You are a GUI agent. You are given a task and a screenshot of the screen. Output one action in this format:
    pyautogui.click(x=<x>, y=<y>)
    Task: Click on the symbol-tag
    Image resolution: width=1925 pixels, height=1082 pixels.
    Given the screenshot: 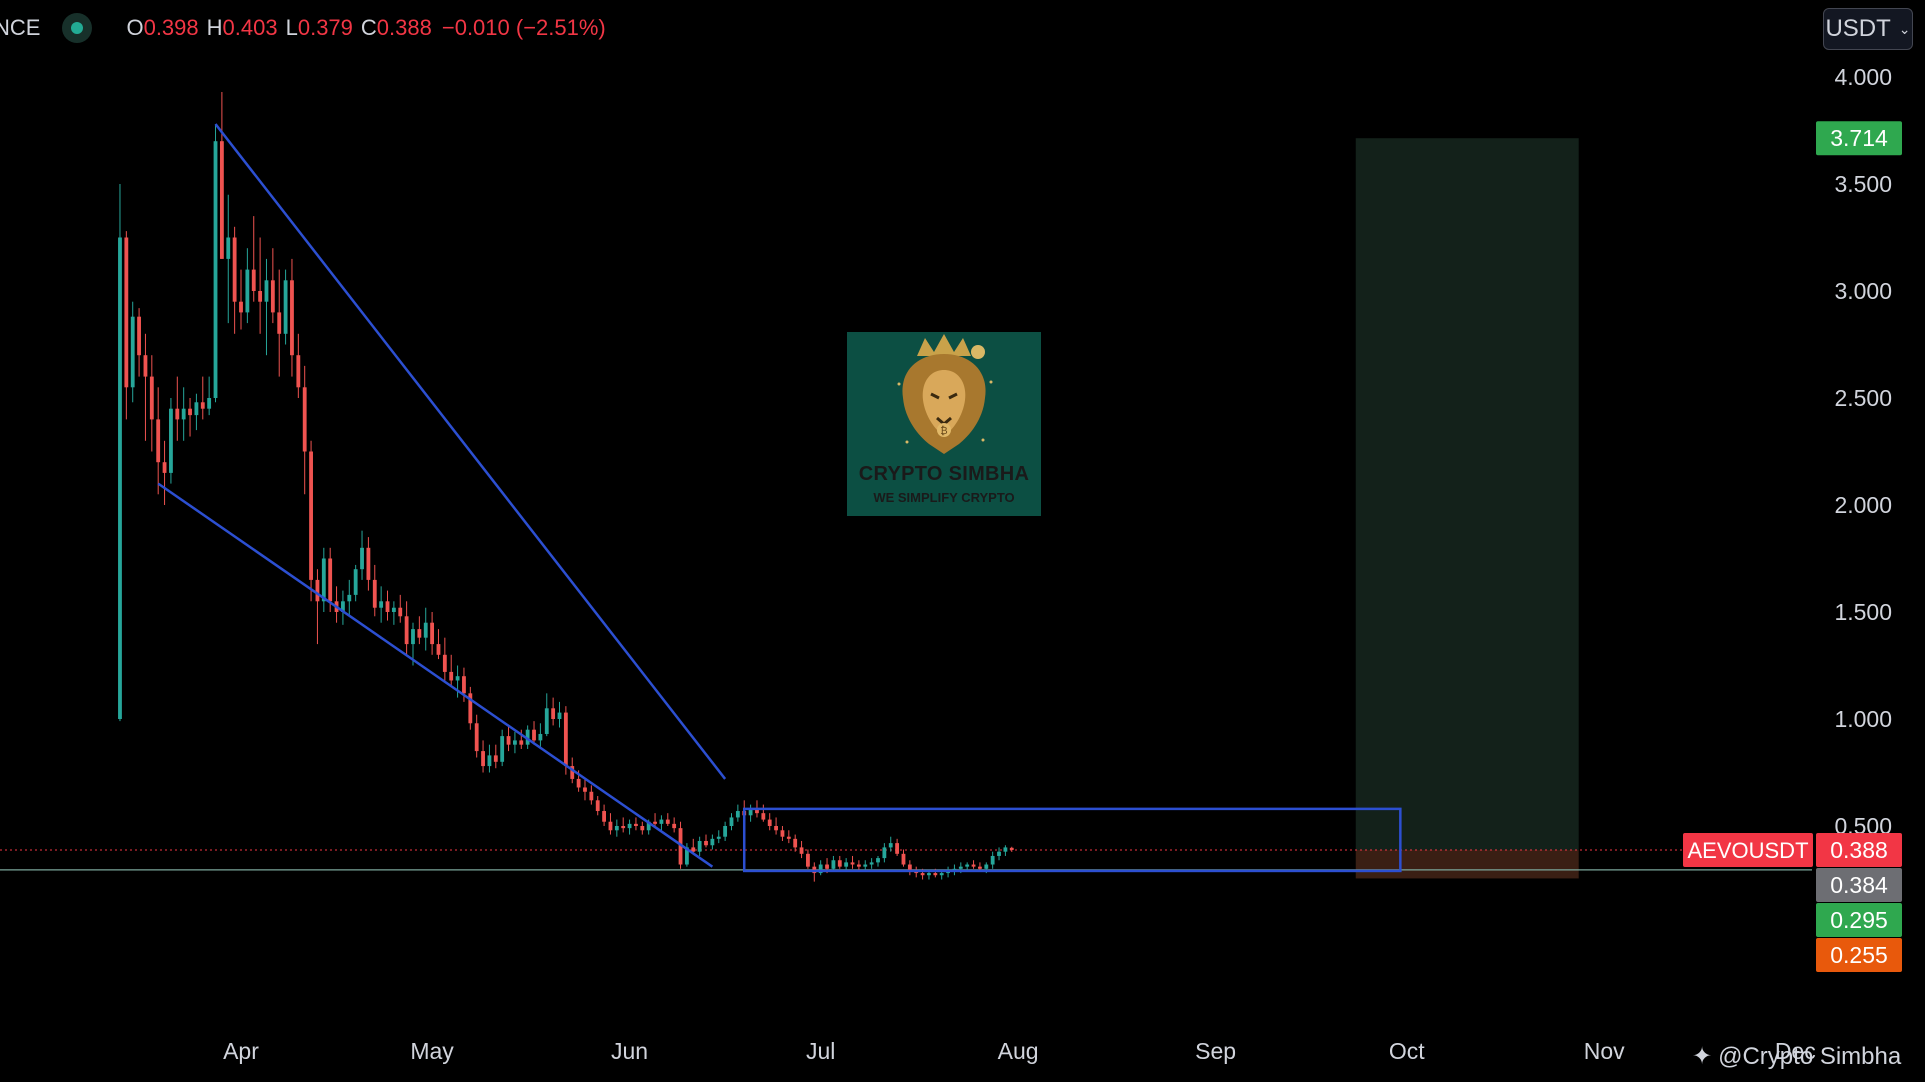 What is the action you would take?
    pyautogui.click(x=1748, y=849)
    